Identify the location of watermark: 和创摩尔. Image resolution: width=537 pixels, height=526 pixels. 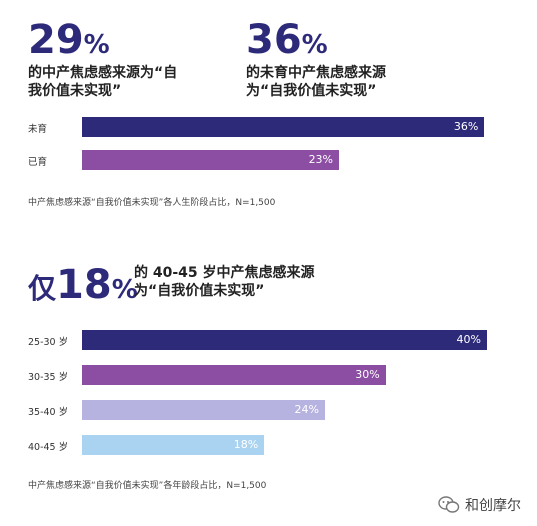
(479, 505).